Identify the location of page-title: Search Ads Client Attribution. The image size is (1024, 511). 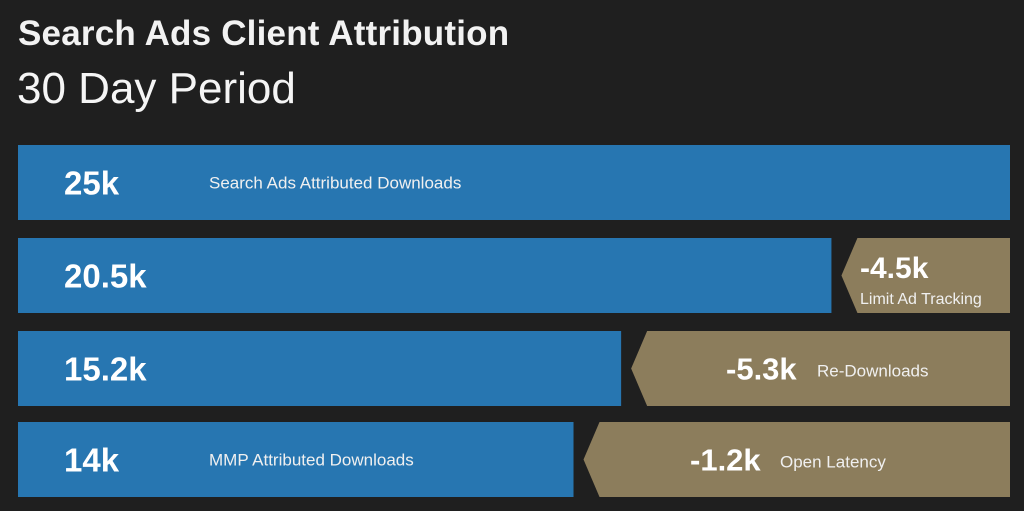
(264, 33).